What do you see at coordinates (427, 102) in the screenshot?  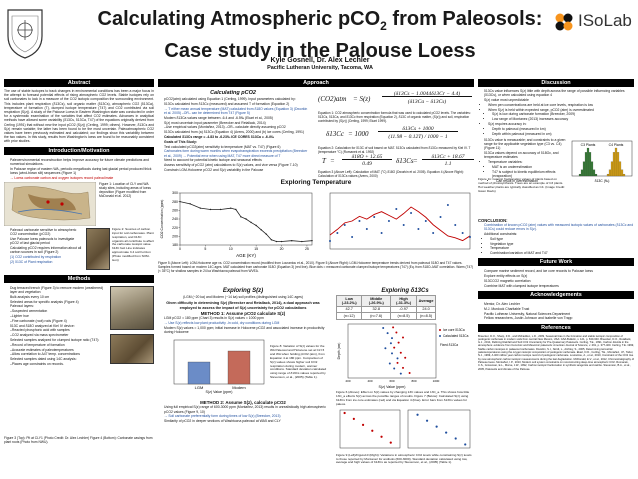 I see `eq1-den: (δ13Ca − δ13Cs)` at bounding box center [427, 102].